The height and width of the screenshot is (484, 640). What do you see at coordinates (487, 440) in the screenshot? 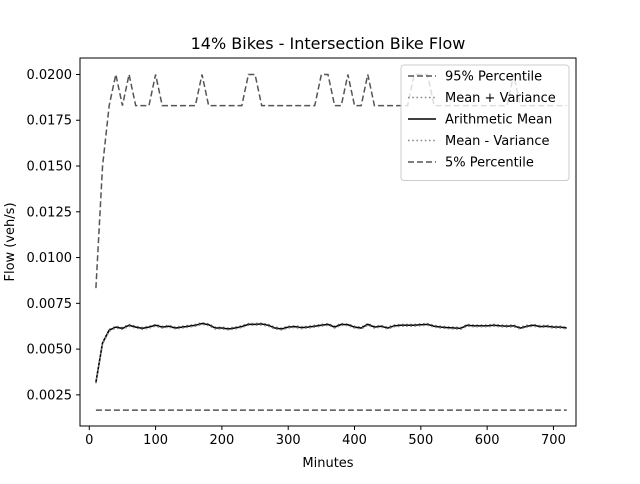
I see `x-tick-label: 600` at bounding box center [487, 440].